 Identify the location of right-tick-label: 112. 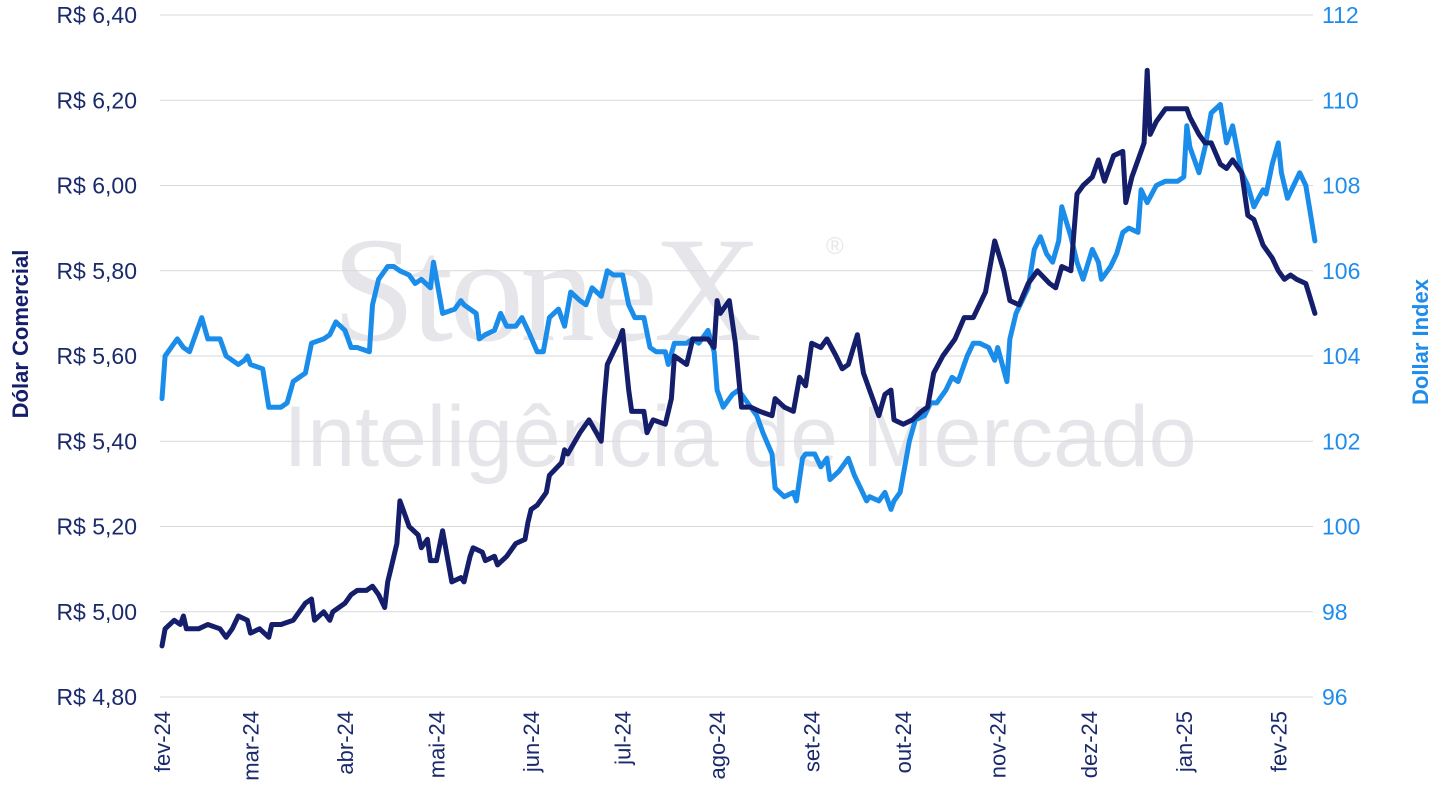
(1340, 15).